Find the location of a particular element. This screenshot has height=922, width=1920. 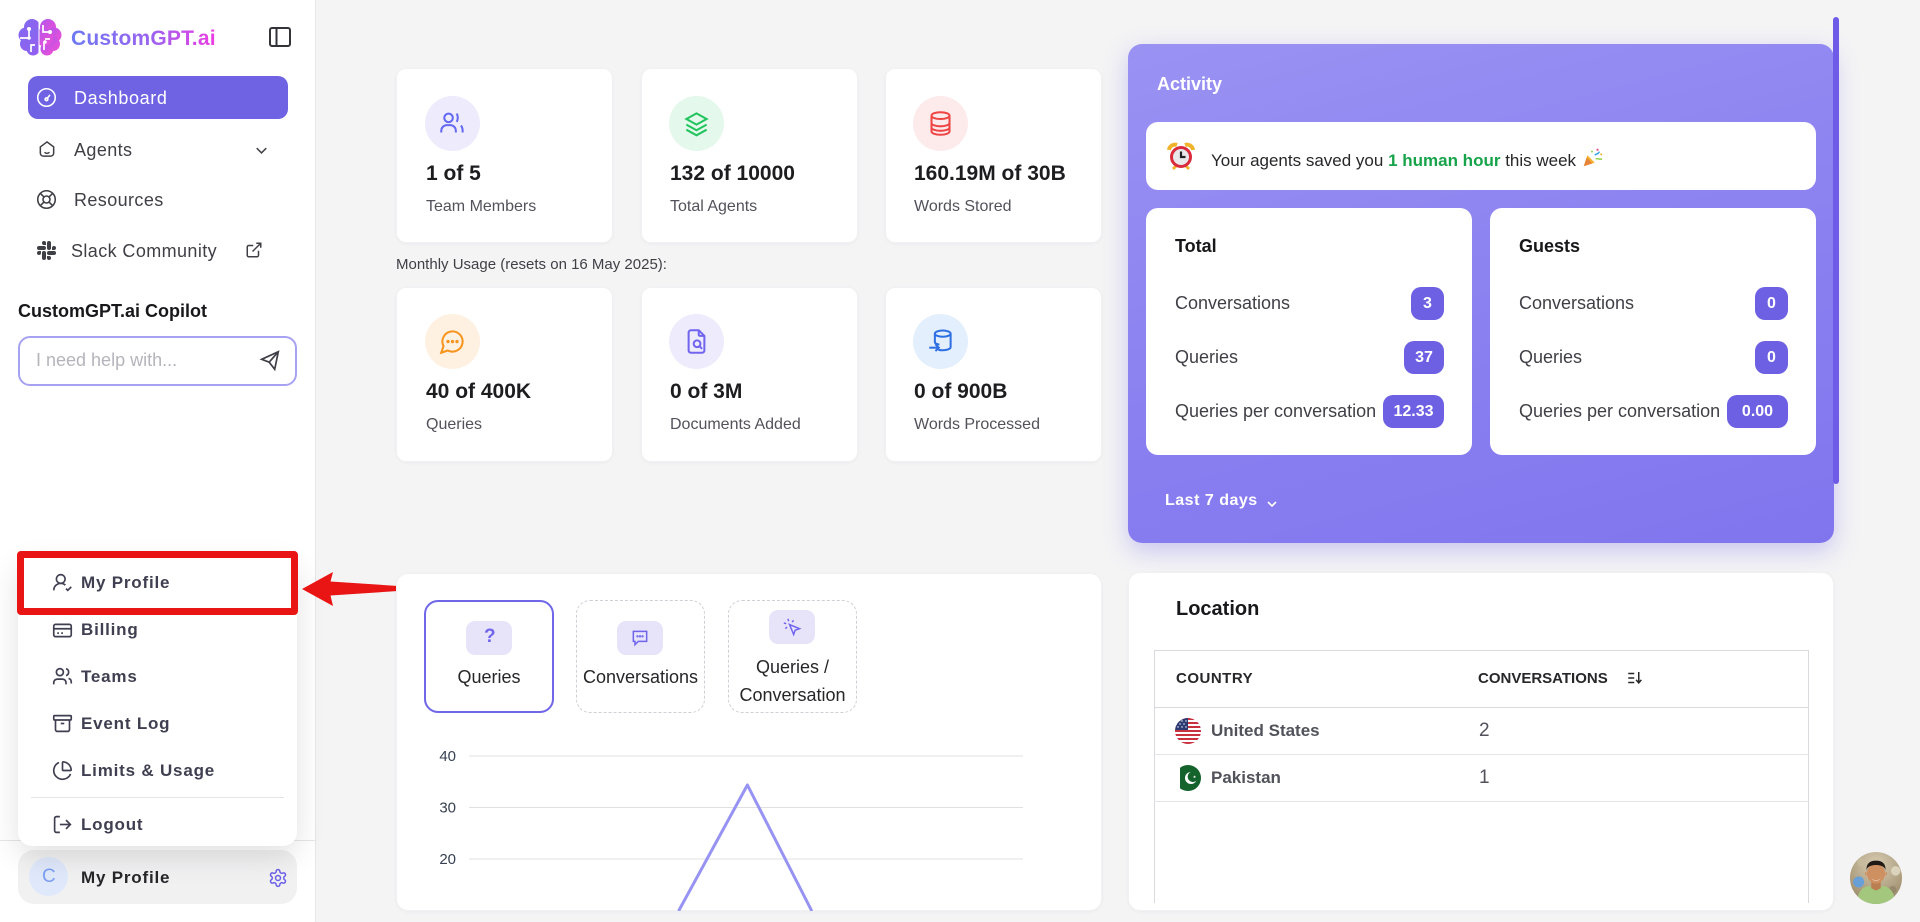

svg-text: 30 is located at coordinates (447, 808).